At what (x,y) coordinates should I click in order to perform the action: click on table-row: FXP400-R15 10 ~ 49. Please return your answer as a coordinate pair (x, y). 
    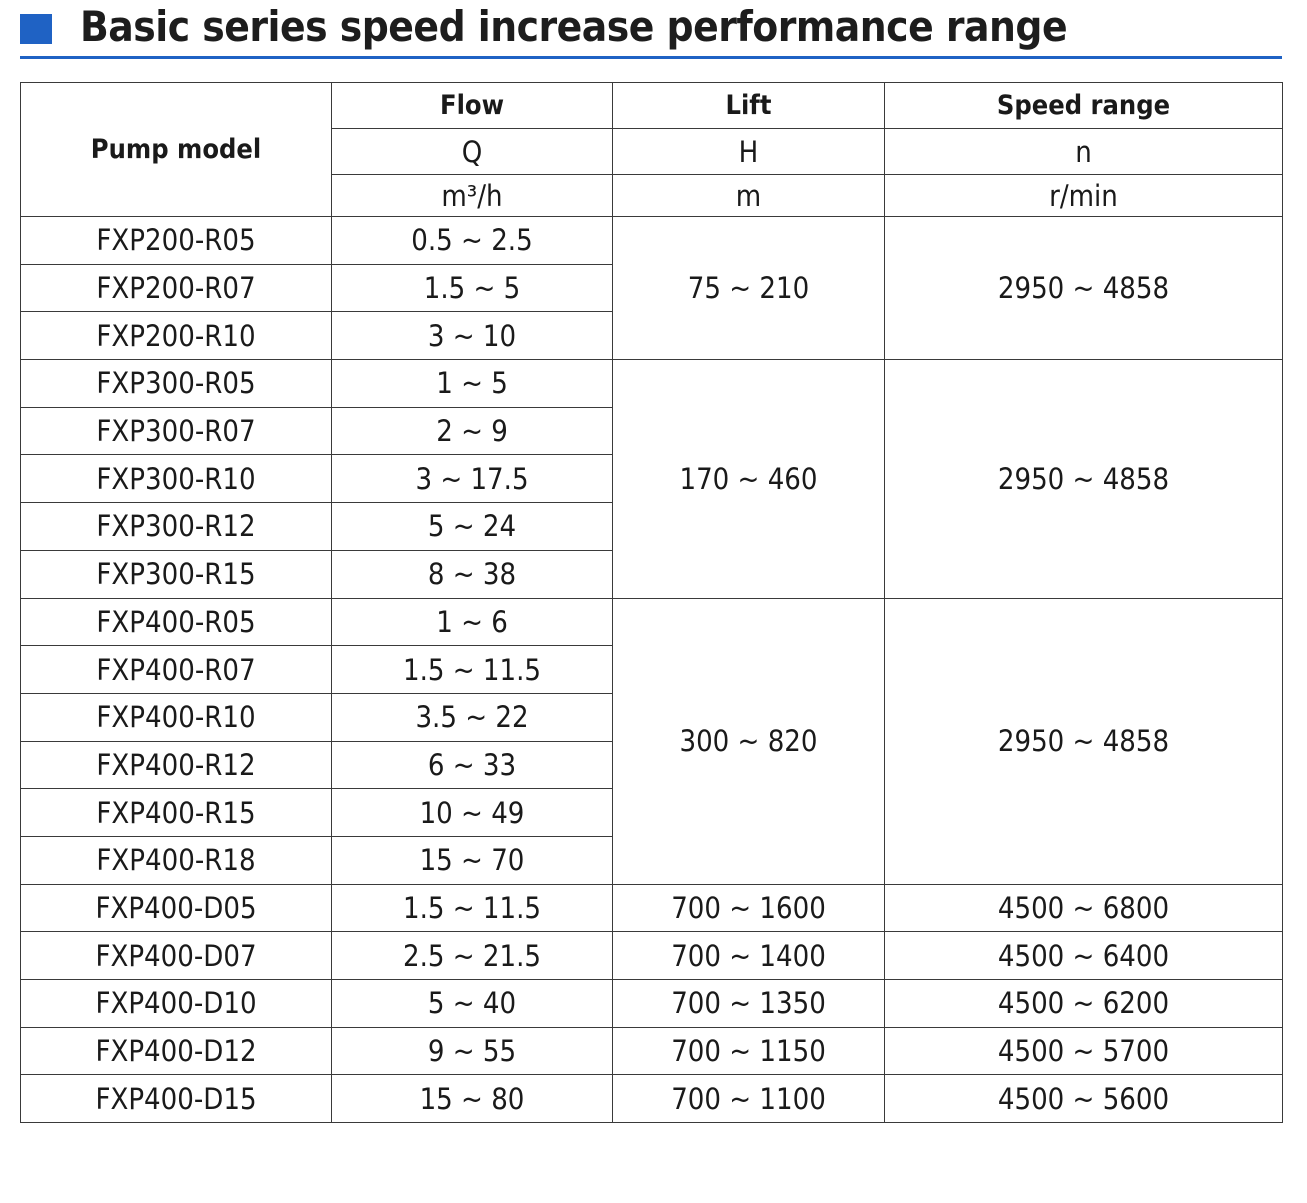
    Looking at the image, I should click on (651, 812).